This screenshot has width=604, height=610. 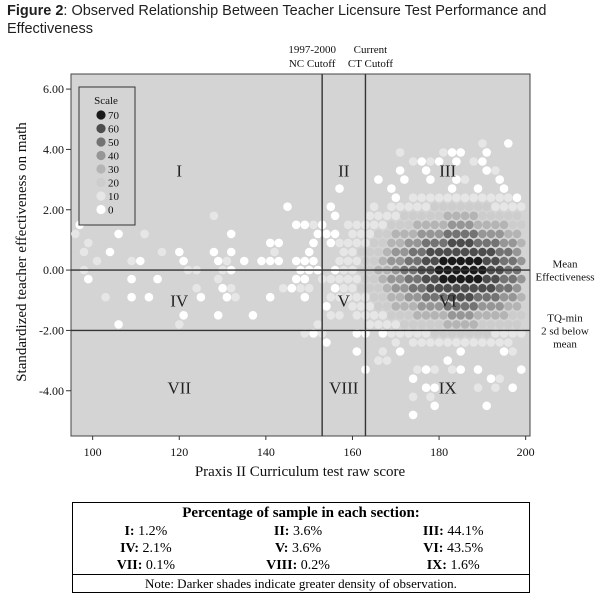 I want to click on cutoff-label: NC Cutoff, so click(x=312, y=64).